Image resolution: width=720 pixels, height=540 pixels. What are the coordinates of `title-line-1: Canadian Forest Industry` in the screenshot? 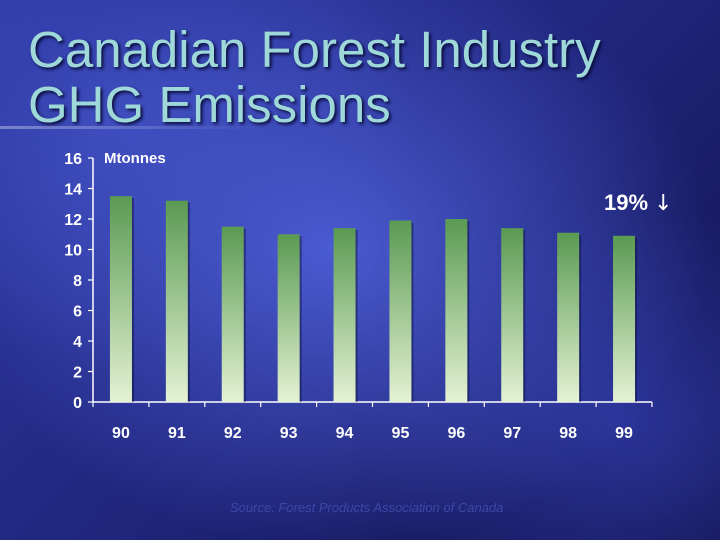 It's located at (314, 49).